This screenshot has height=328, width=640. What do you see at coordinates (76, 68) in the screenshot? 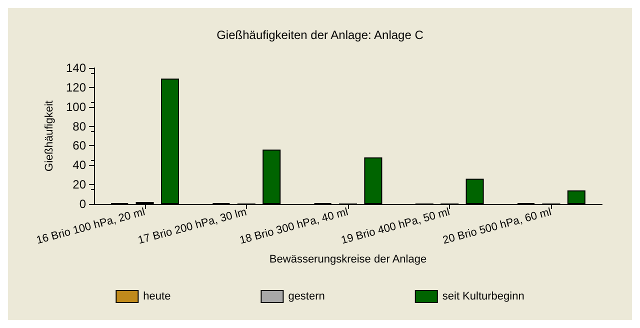
I see `y-tick-label: 140` at bounding box center [76, 68].